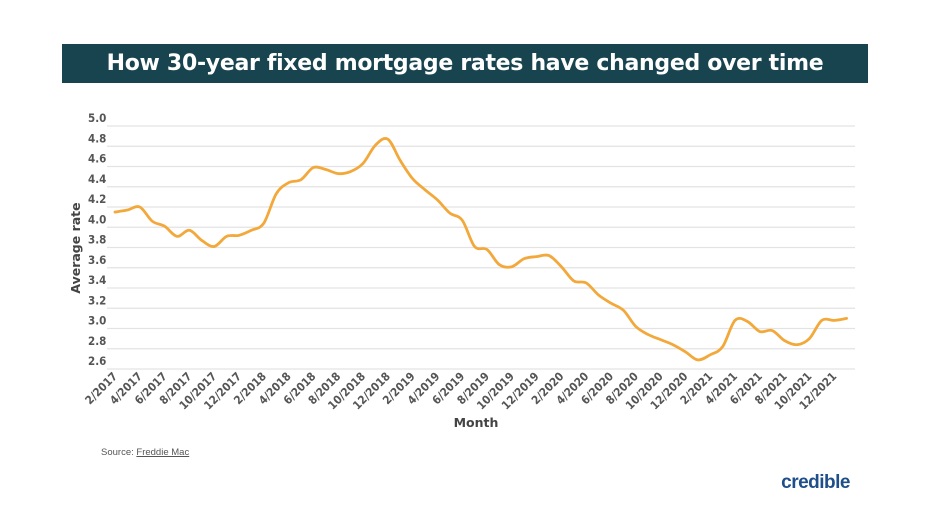  What do you see at coordinates (815, 482) in the screenshot?
I see `credible-logo: credible` at bounding box center [815, 482].